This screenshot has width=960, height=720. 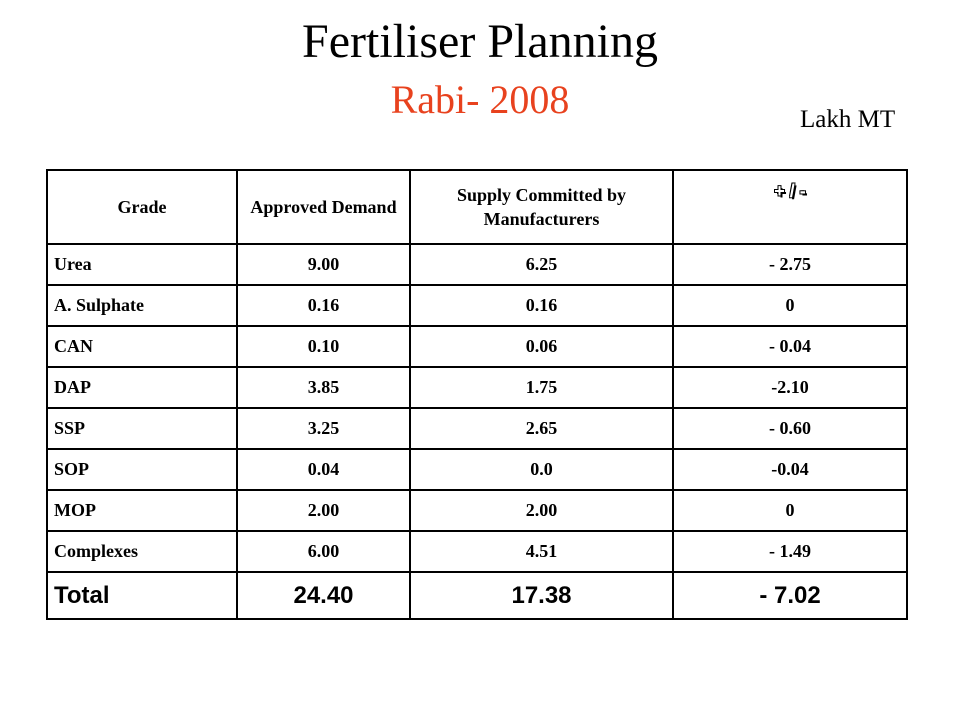 I want to click on cell-grade: SOP, so click(x=142, y=469).